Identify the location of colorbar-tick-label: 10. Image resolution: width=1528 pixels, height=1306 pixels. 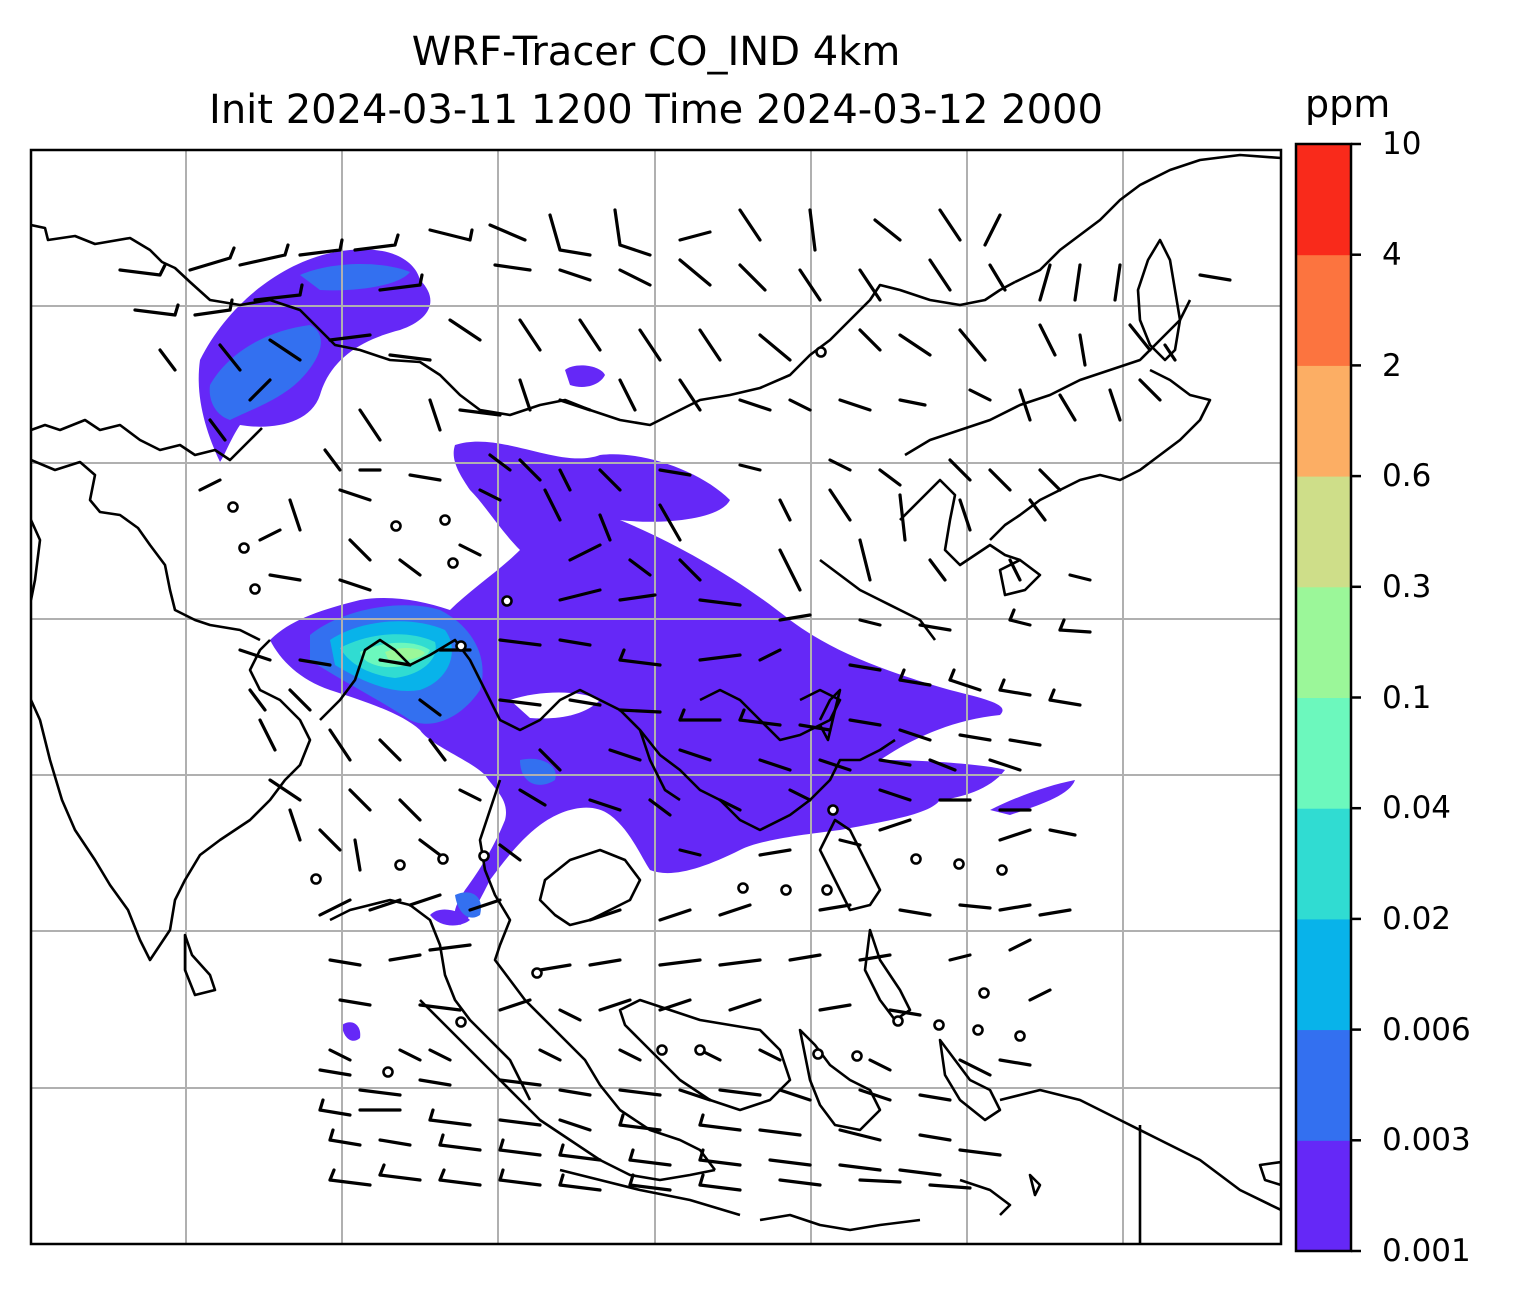
(1402, 144).